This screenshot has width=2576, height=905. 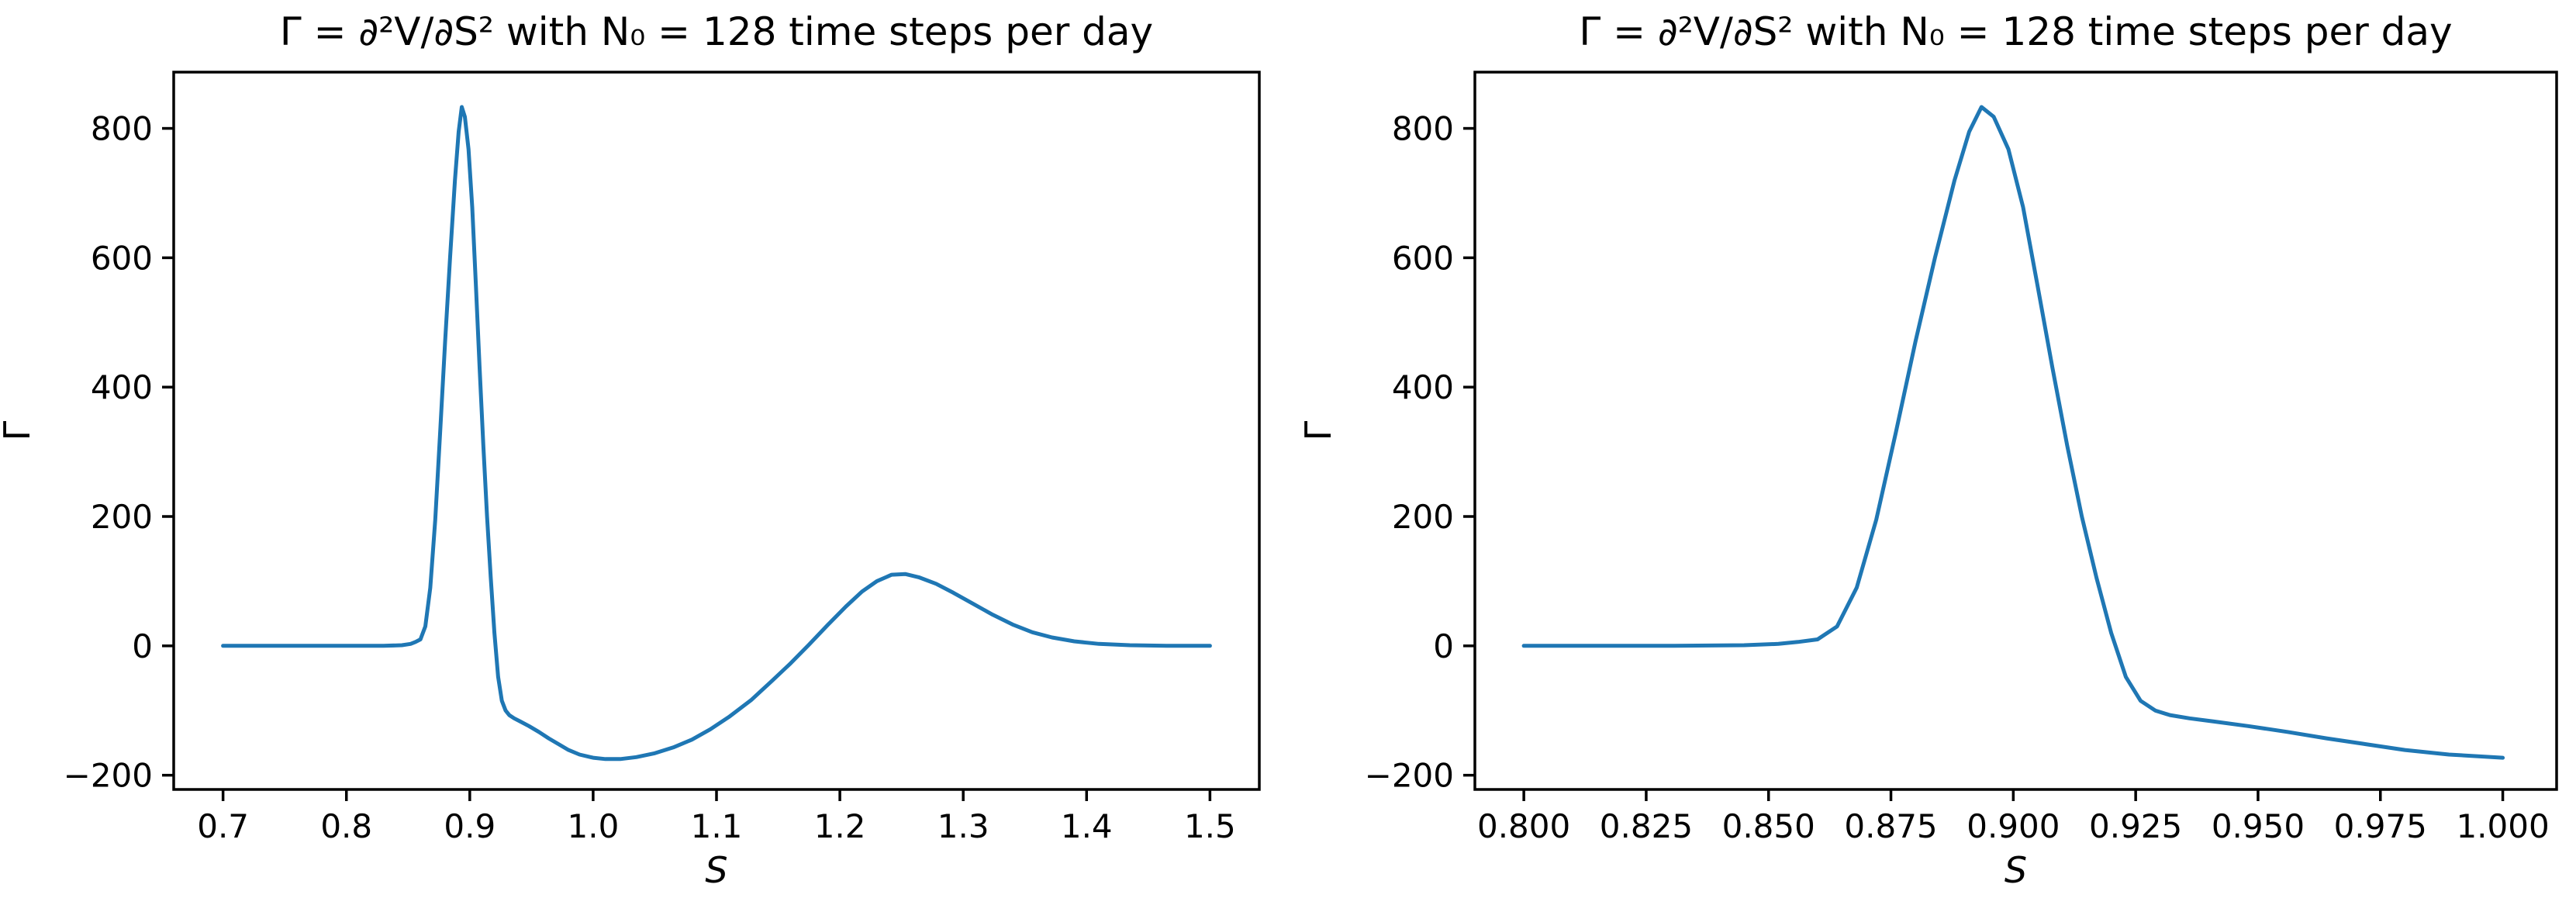 I want to click on x-tick-label: 0.7, so click(x=223, y=826).